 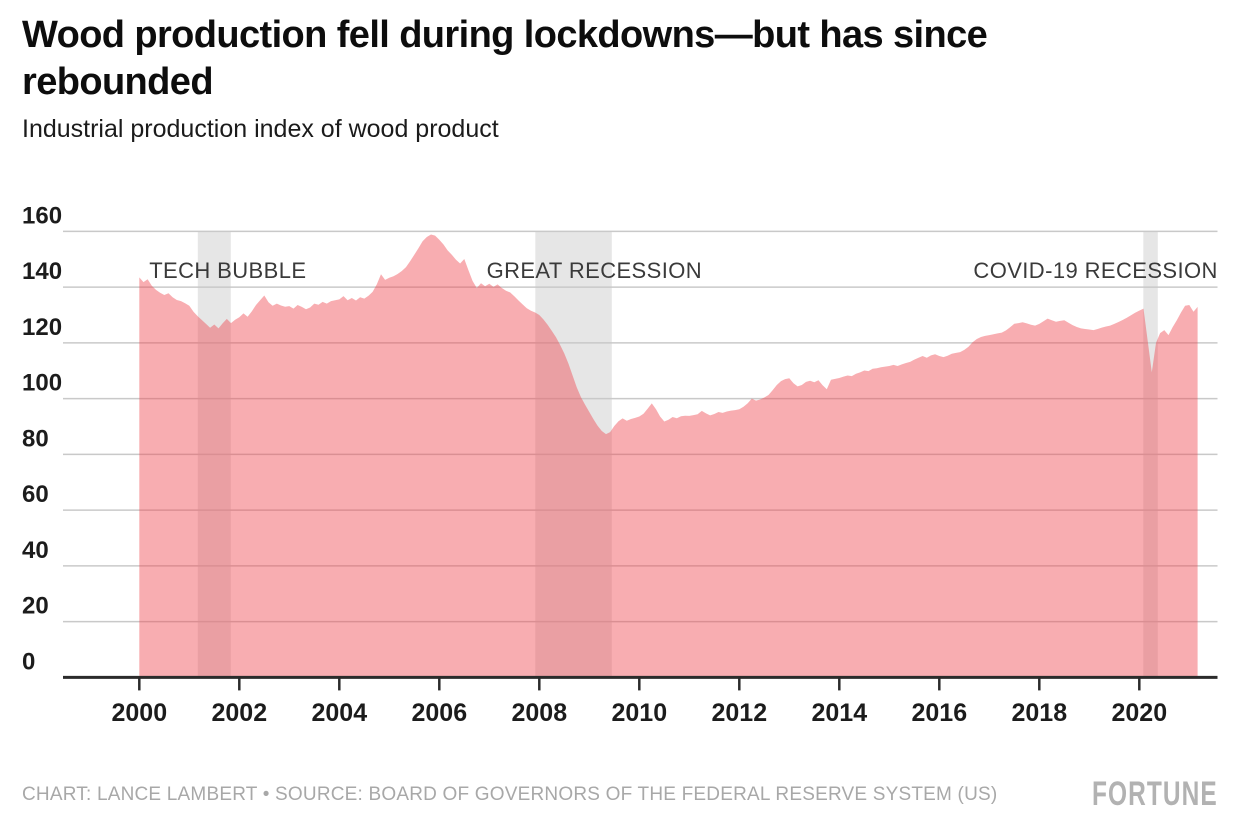 What do you see at coordinates (639, 713) in the screenshot?
I see `x-tick-label: 2010` at bounding box center [639, 713].